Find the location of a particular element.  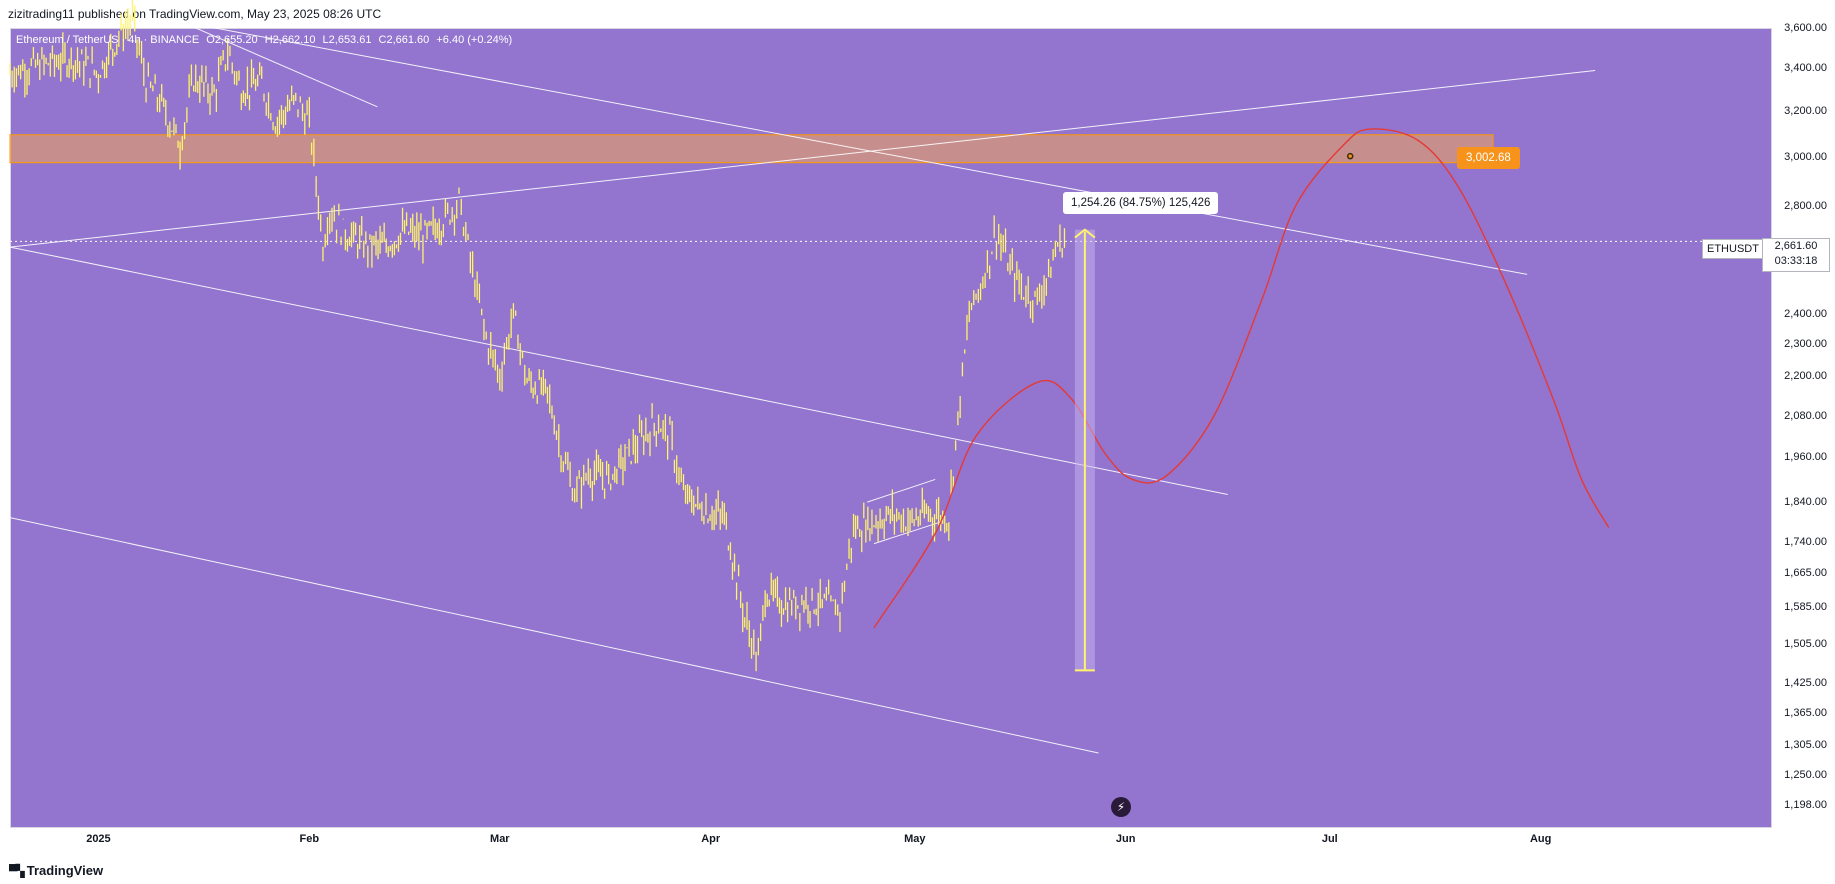

y-tick-label: 1,505.00 is located at coordinates (1805, 644).